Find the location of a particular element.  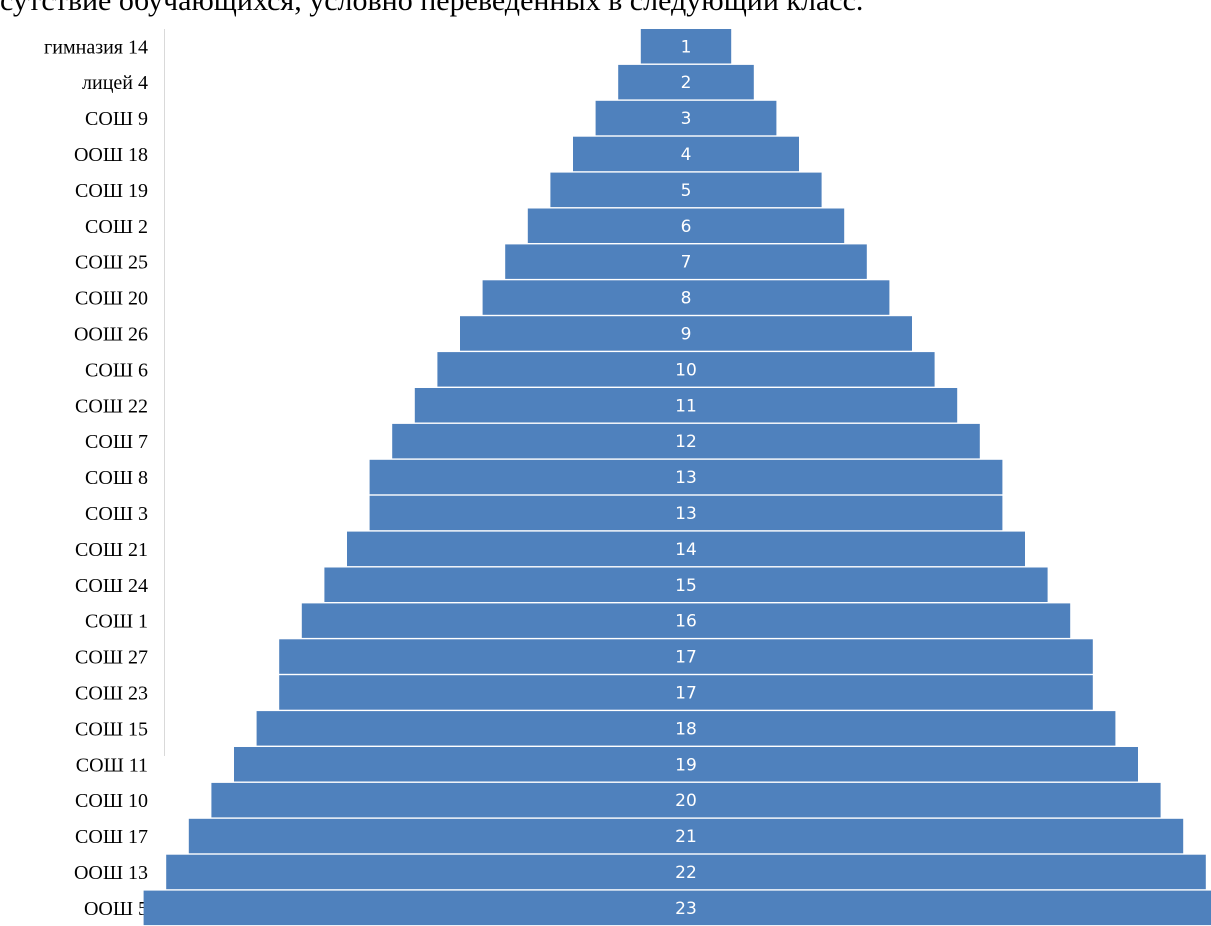

category-label: СОШ 27 is located at coordinates (111, 658).